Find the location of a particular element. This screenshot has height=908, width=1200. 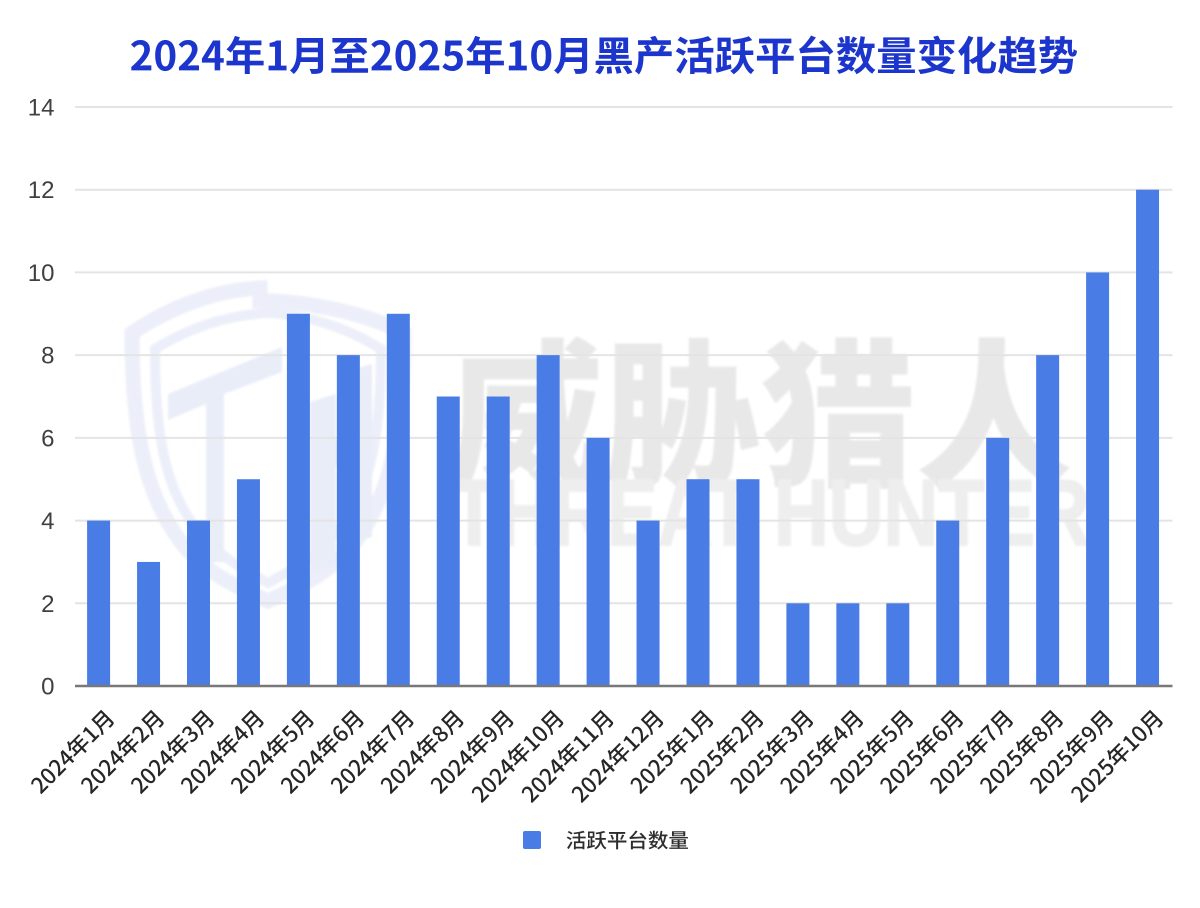

svg-text: 14 is located at coordinates (41, 108).